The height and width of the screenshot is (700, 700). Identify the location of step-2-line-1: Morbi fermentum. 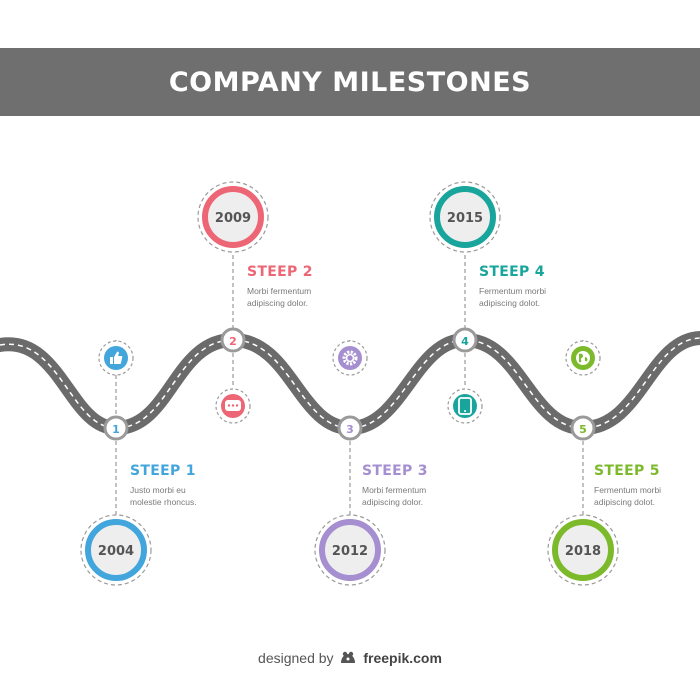
(279, 291).